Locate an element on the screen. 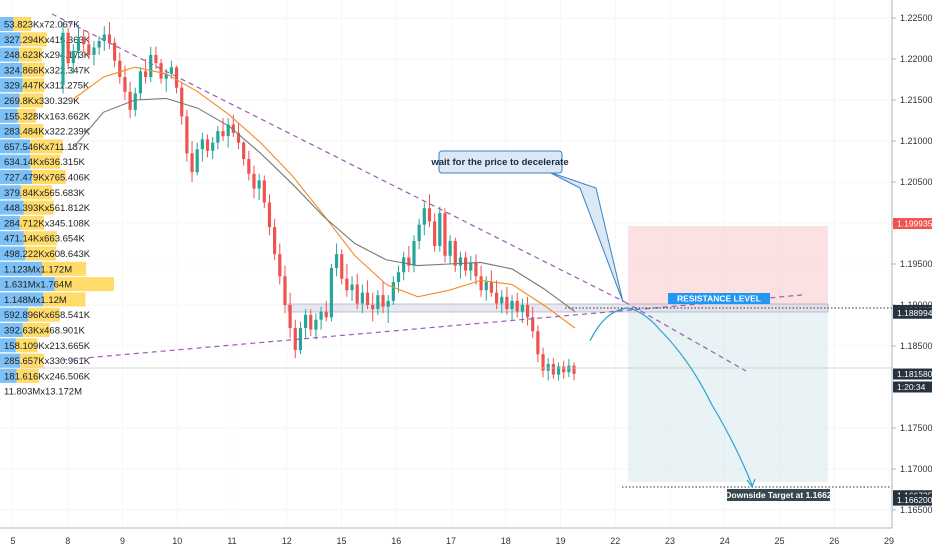  vp-row-label: 269.8Kx330.329K is located at coordinates (42, 101).